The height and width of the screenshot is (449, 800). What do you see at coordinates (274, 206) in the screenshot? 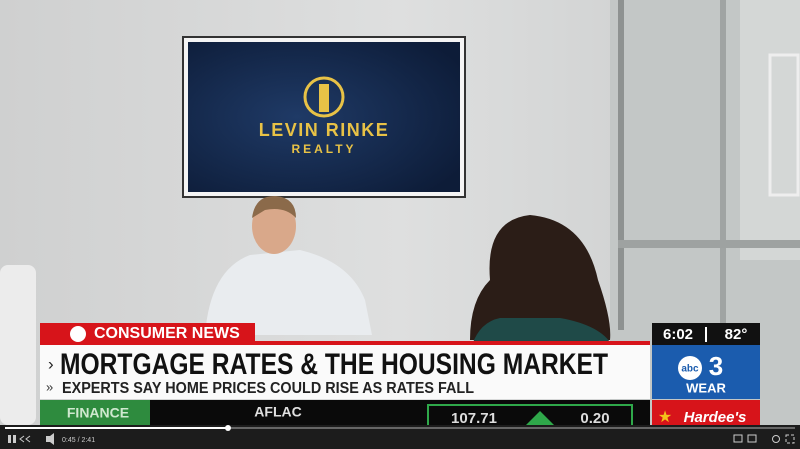
I see `person-hair` at bounding box center [274, 206].